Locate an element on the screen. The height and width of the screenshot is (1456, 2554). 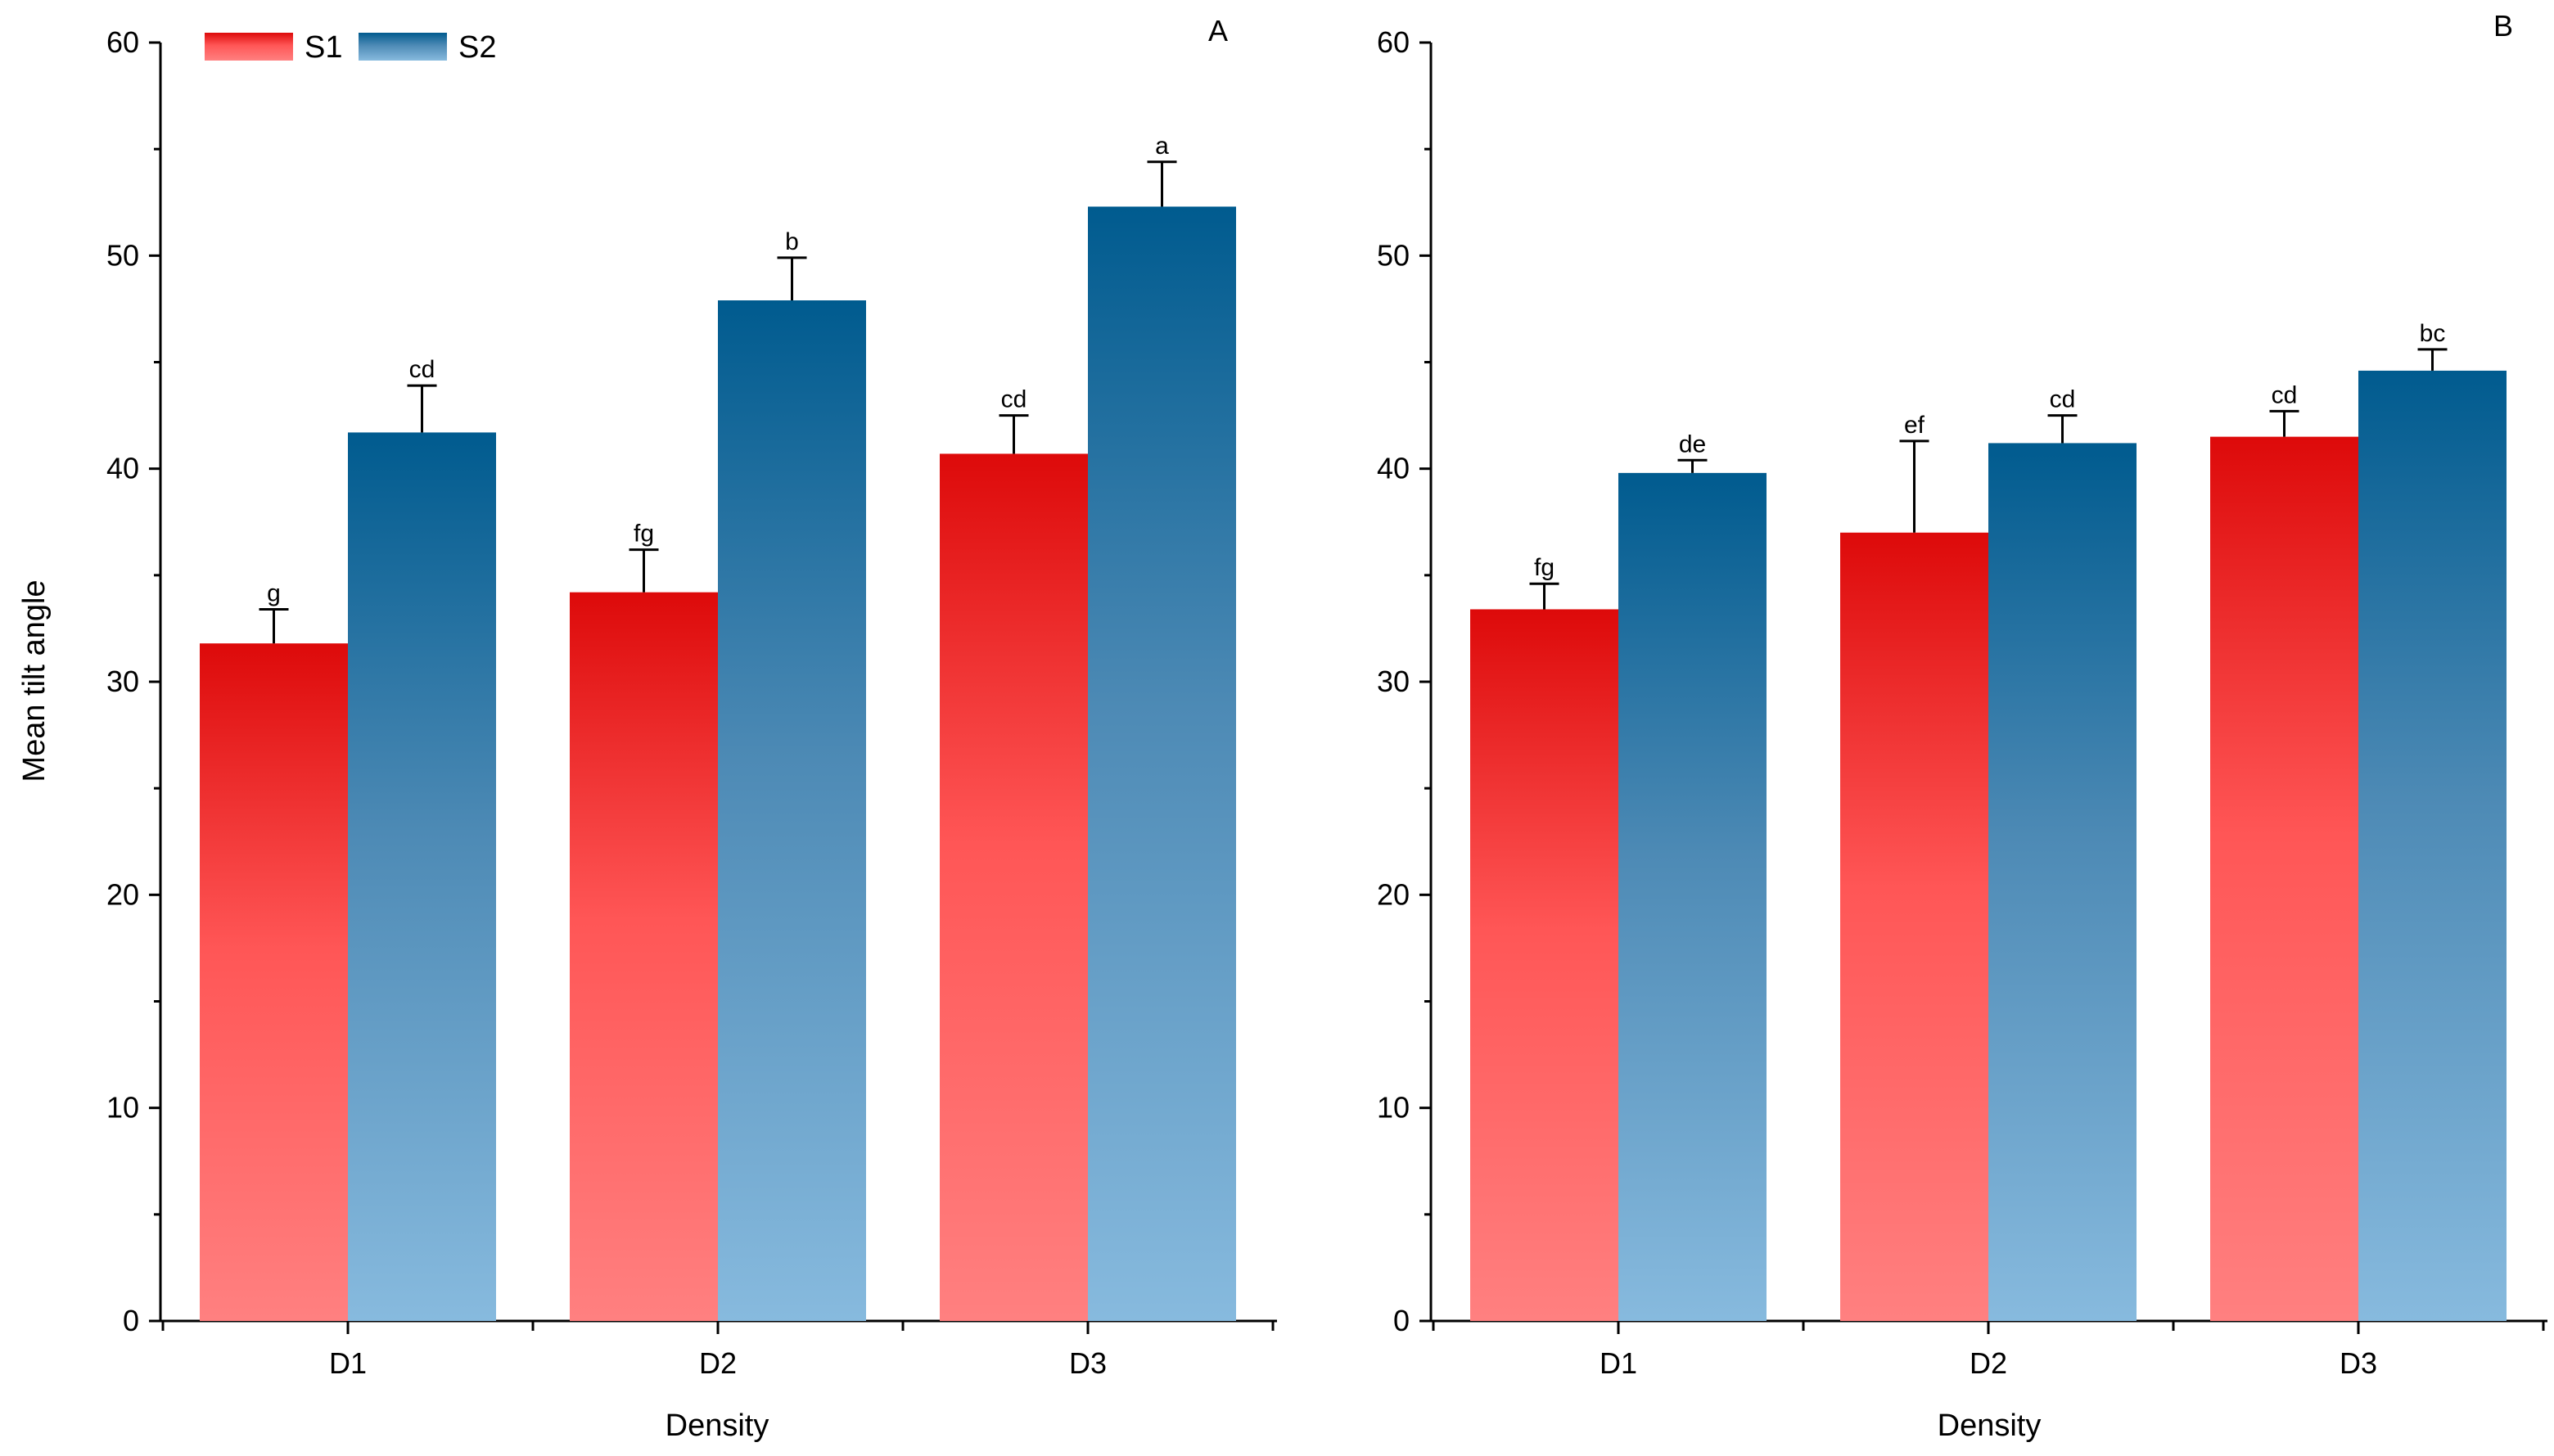
panel-b-bar-s2-d1 is located at coordinates (1693, 897).